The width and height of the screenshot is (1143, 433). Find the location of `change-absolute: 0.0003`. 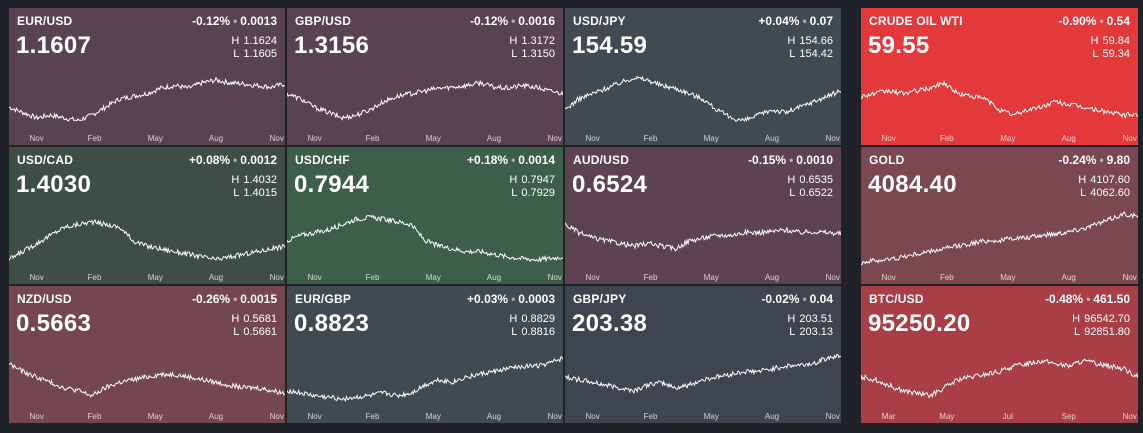

change-absolute: 0.0003 is located at coordinates (536, 299).